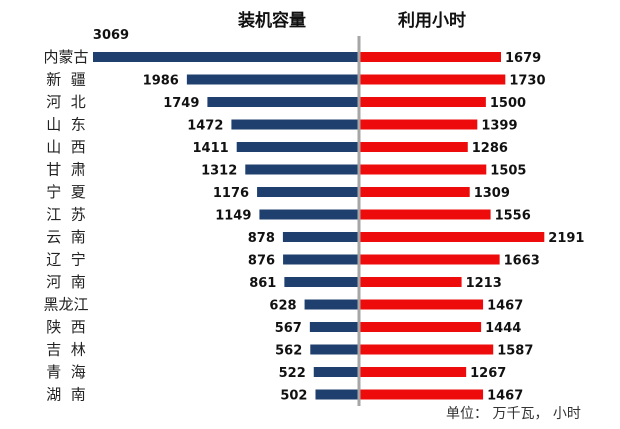 The height and width of the screenshot is (429, 620). I want to click on unit-note: 单位： 万千瓦， 小时, so click(513, 414).